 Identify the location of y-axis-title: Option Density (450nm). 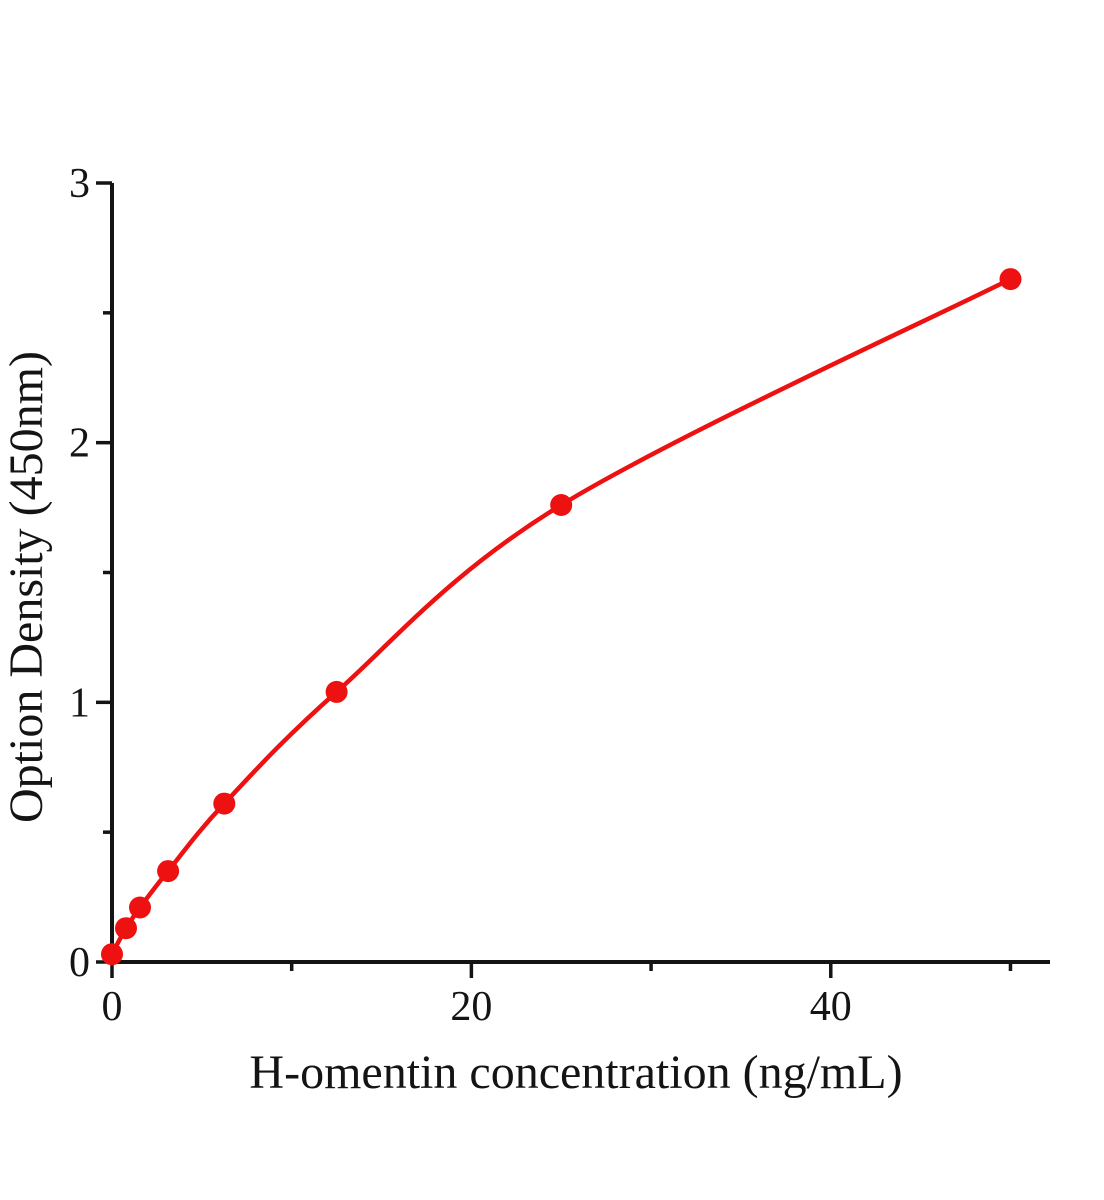
(26, 587).